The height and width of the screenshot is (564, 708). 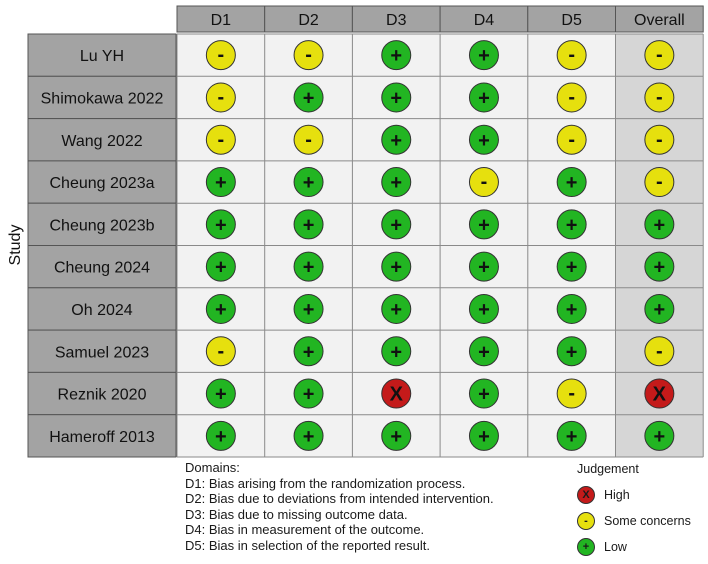 What do you see at coordinates (296, 514) in the screenshot?
I see `domain-d3-desc: D3: Bias due to missing outcome data.` at bounding box center [296, 514].